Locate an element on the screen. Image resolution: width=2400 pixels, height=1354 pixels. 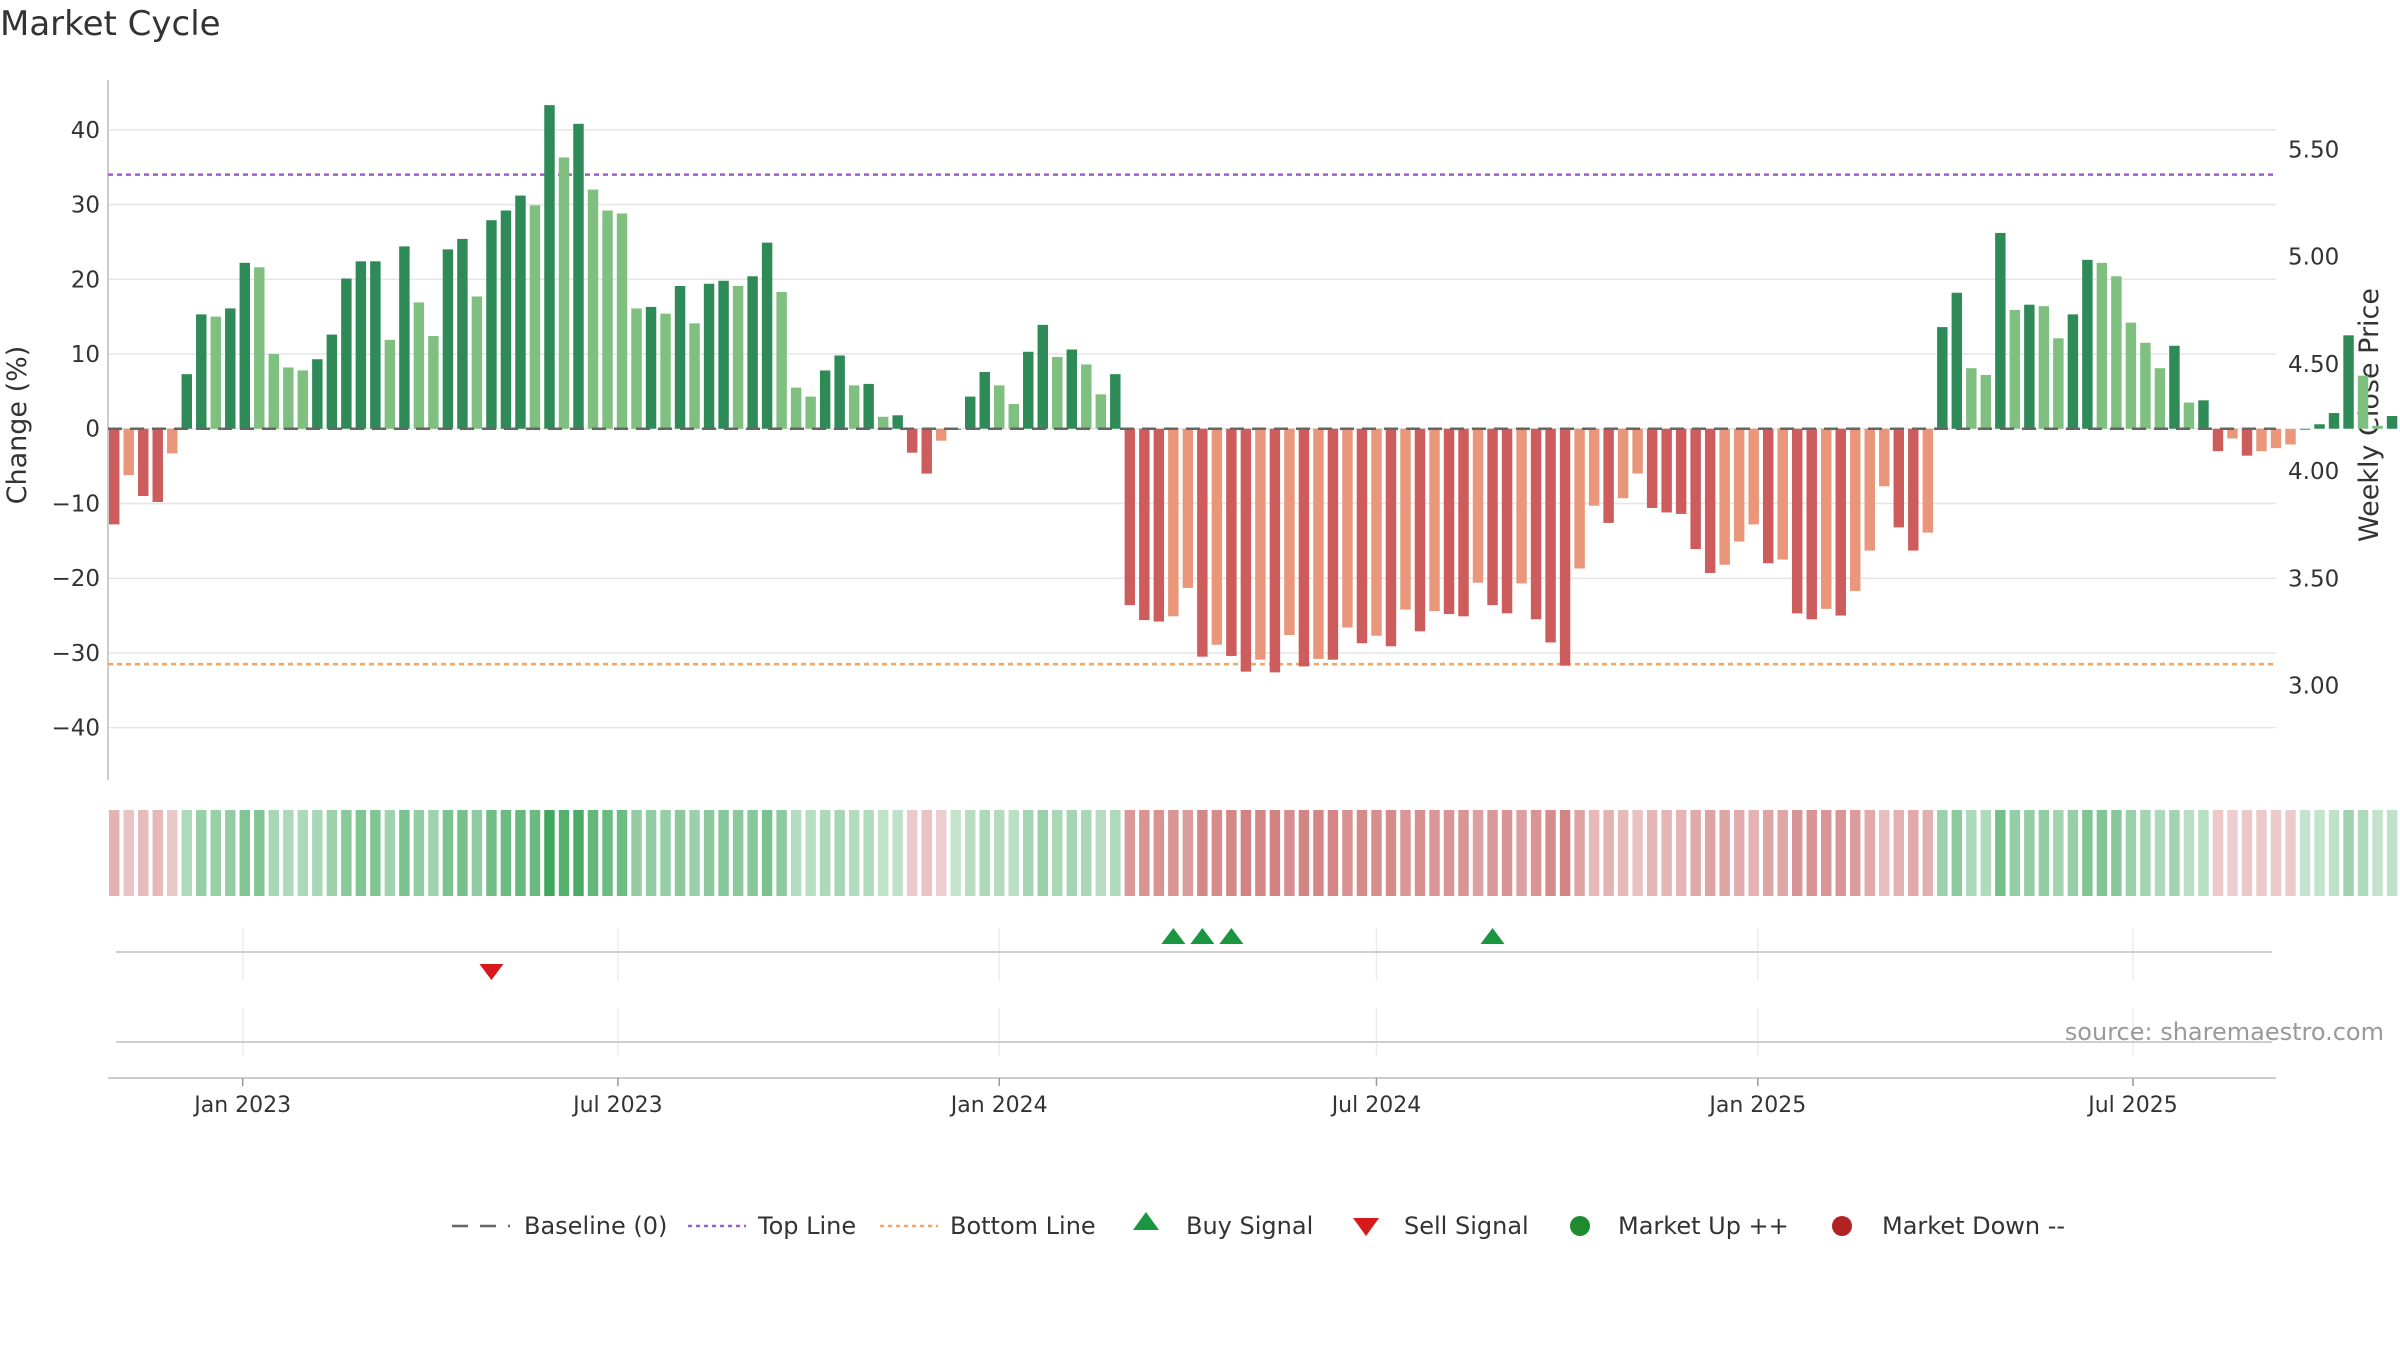
legend-item-mup: Market Up ++ is located at coordinates (1679, 1226).